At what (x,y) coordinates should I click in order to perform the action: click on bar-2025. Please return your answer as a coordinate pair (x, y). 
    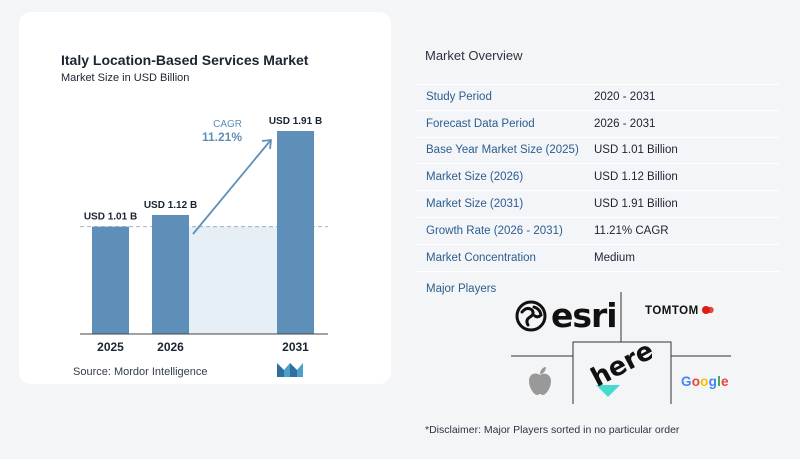
    Looking at the image, I should click on (110, 280).